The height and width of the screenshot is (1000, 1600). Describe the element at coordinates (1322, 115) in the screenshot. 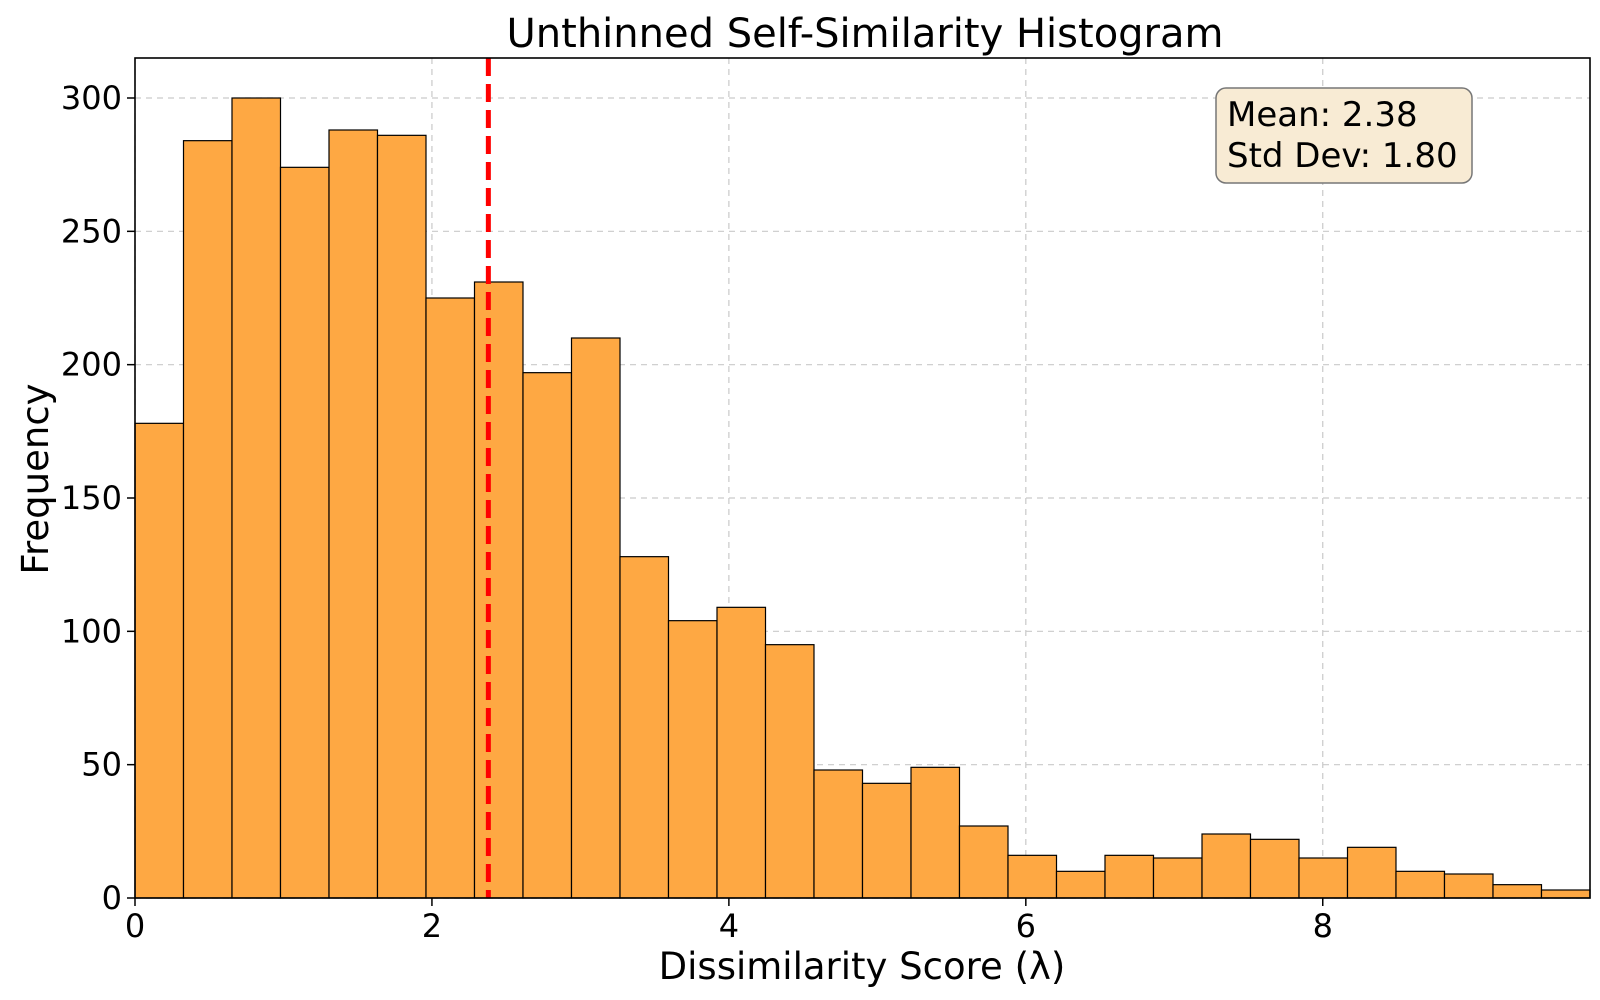

I see `mean-value-text: Mean: 2.38` at that location.